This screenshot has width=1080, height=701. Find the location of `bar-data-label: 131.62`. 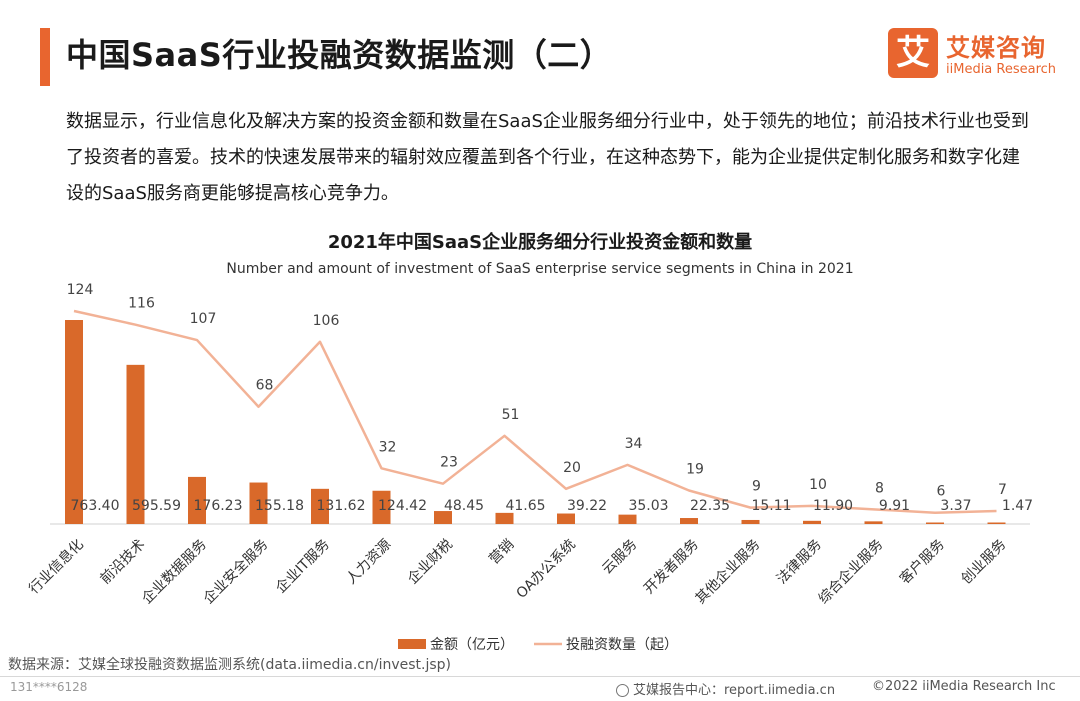

bar-data-label: 131.62 is located at coordinates (341, 506).